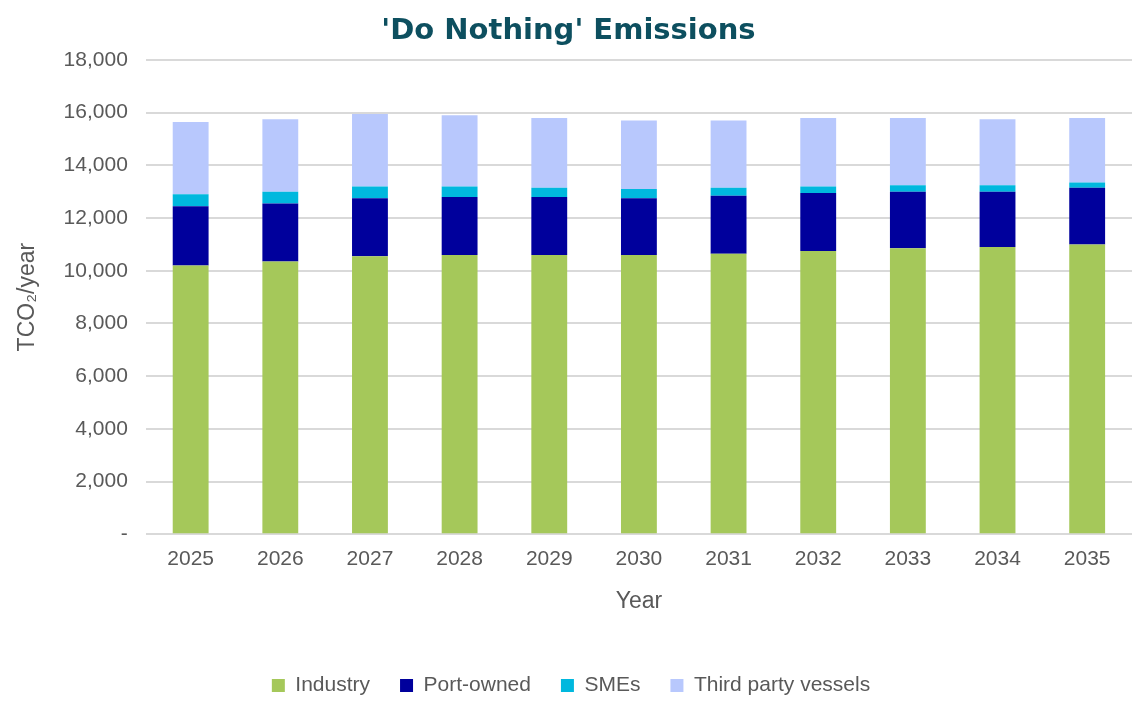 The image size is (1137, 706). What do you see at coordinates (26, 297) in the screenshot?
I see `y-axis-title: TCO₂/year` at bounding box center [26, 297].